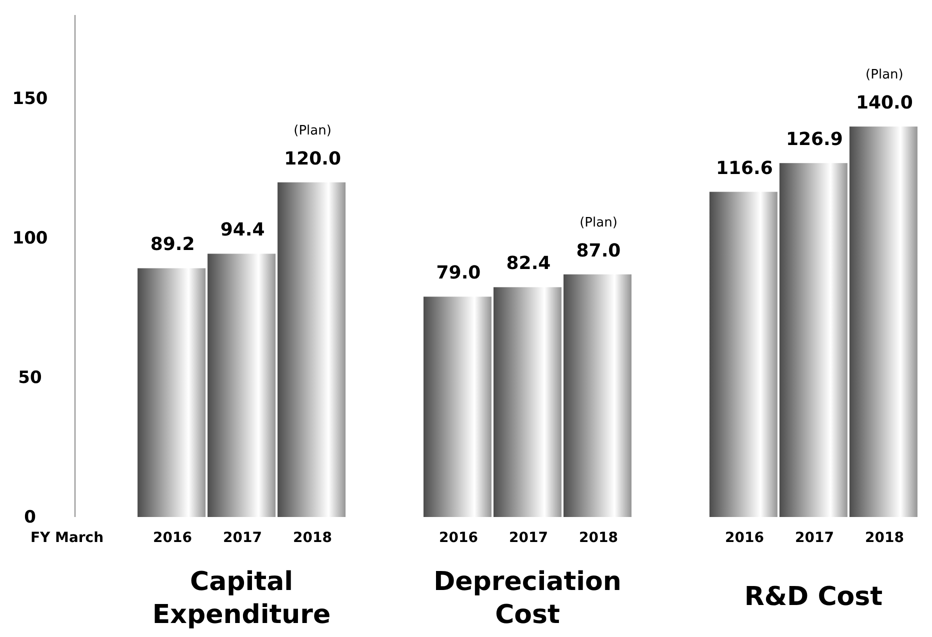 Image resolution: width=932 pixels, height=637 pixels. Describe the element at coordinates (242, 230) in the screenshot. I see `text: 94.4` at that location.